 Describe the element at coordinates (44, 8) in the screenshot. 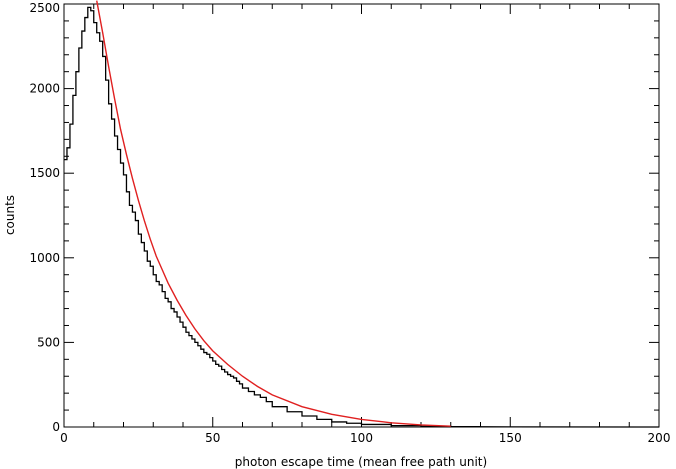

I see `y-tick-label: 2500` at that location.